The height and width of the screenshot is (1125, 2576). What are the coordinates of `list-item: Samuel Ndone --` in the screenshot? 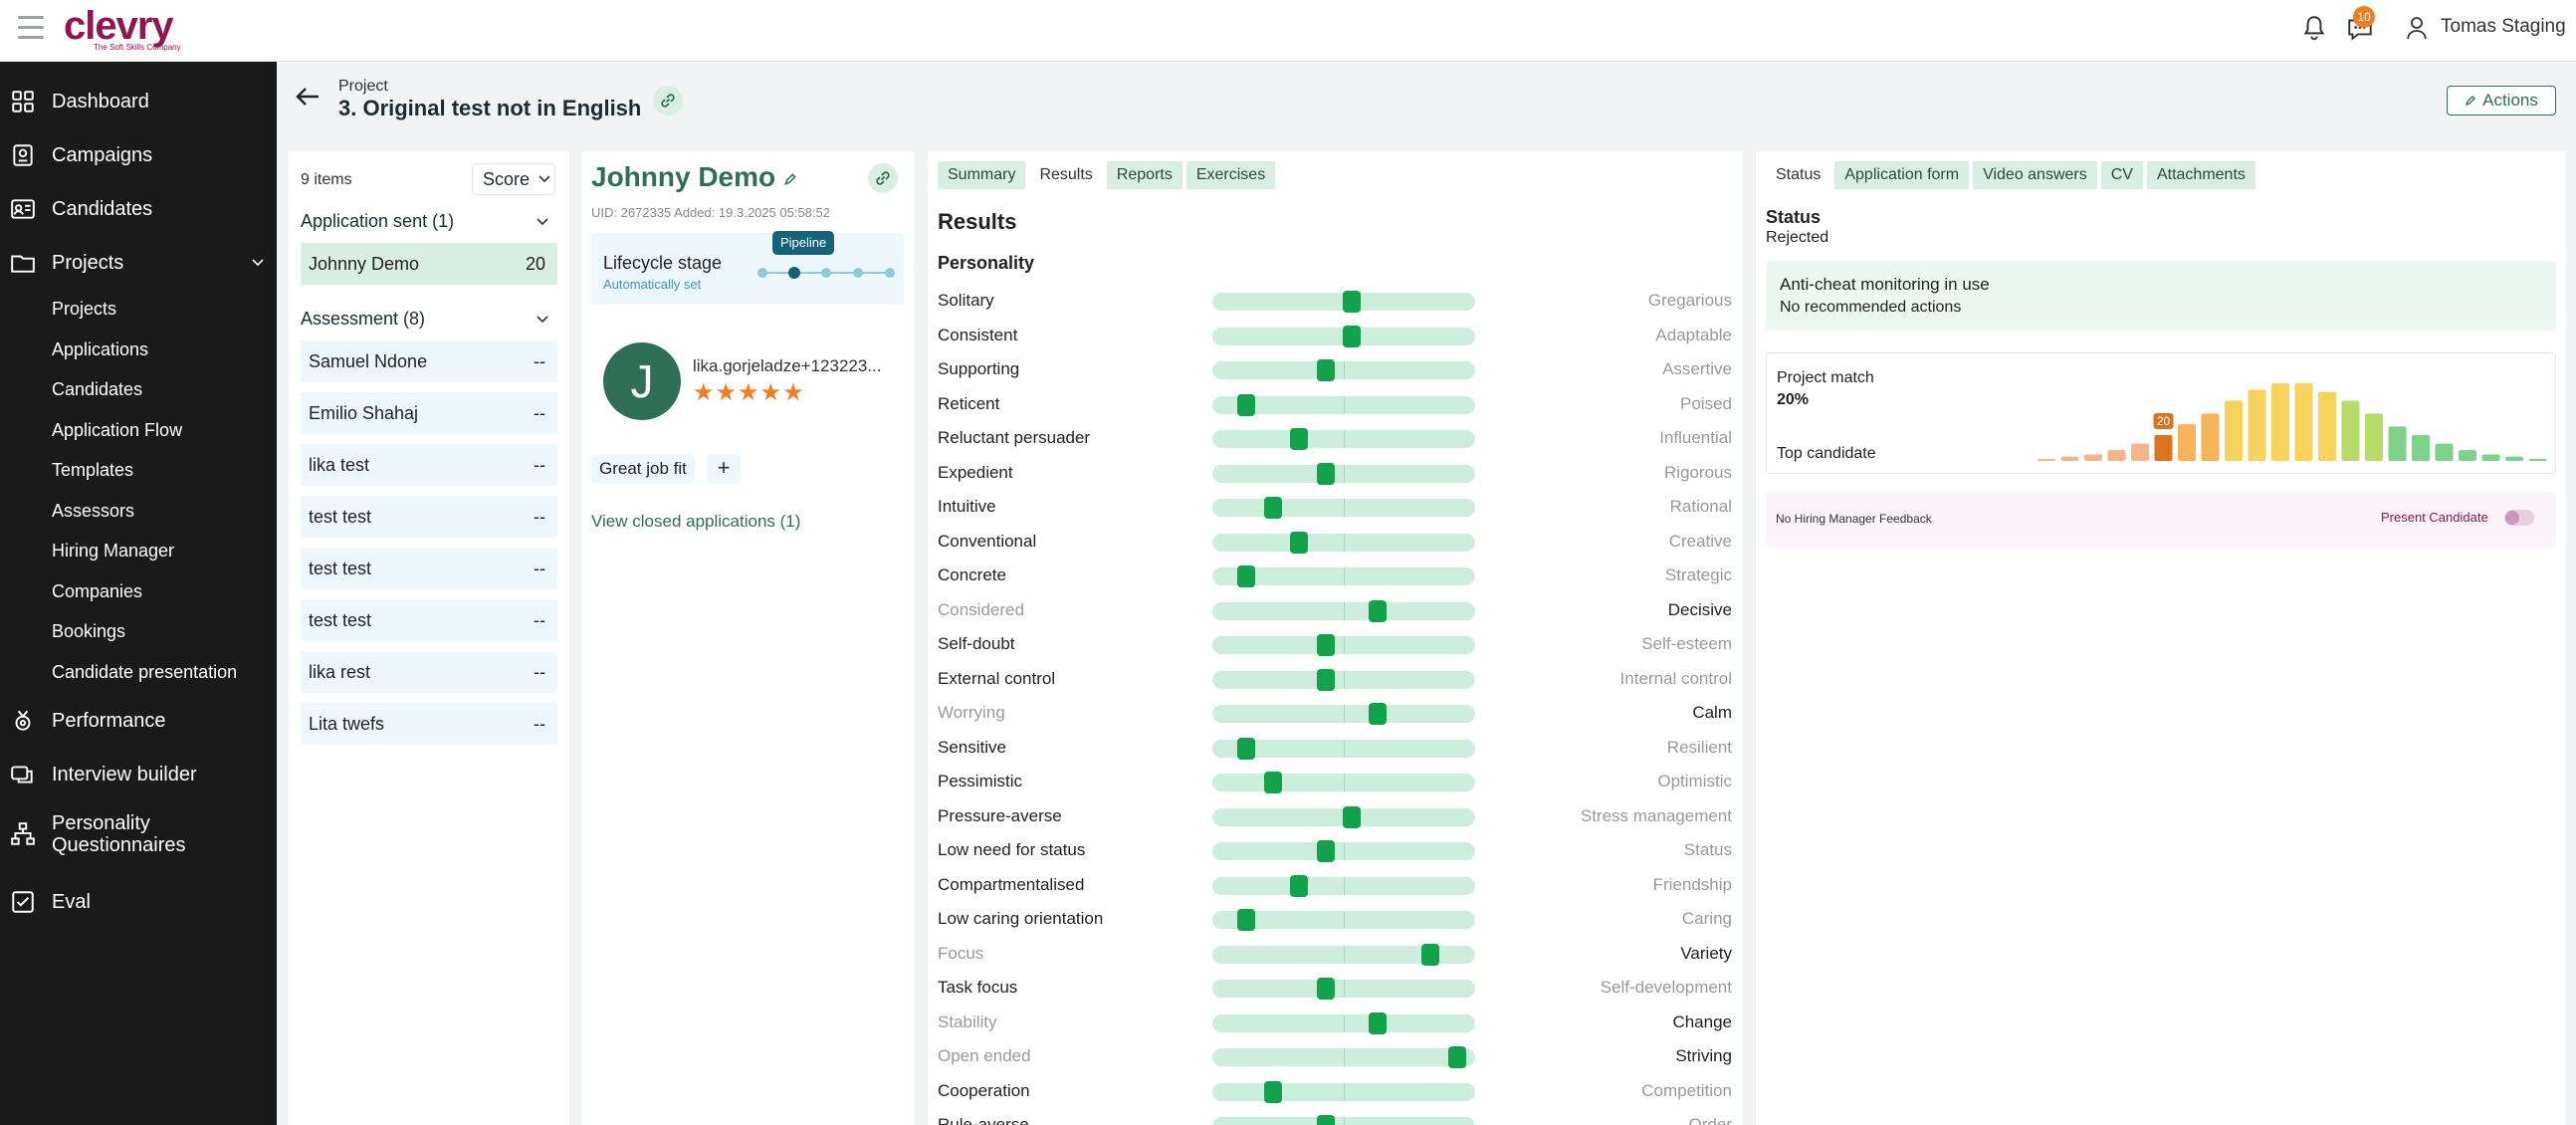 It's located at (429, 361).